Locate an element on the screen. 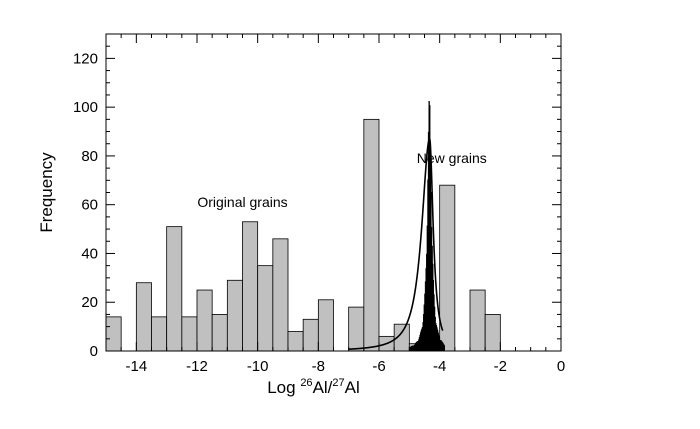  y-tick-label: 80 is located at coordinates (89, 156).